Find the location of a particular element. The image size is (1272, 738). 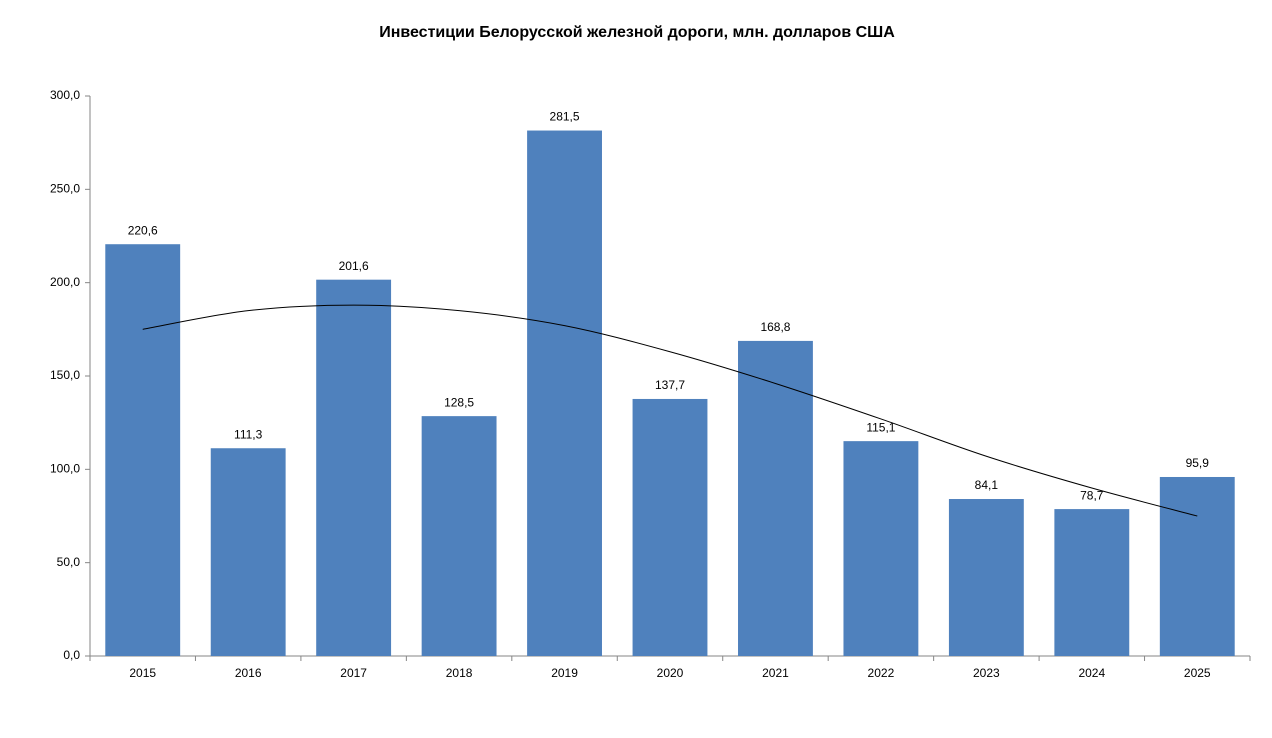

value-label: 115,1 is located at coordinates (880, 427).